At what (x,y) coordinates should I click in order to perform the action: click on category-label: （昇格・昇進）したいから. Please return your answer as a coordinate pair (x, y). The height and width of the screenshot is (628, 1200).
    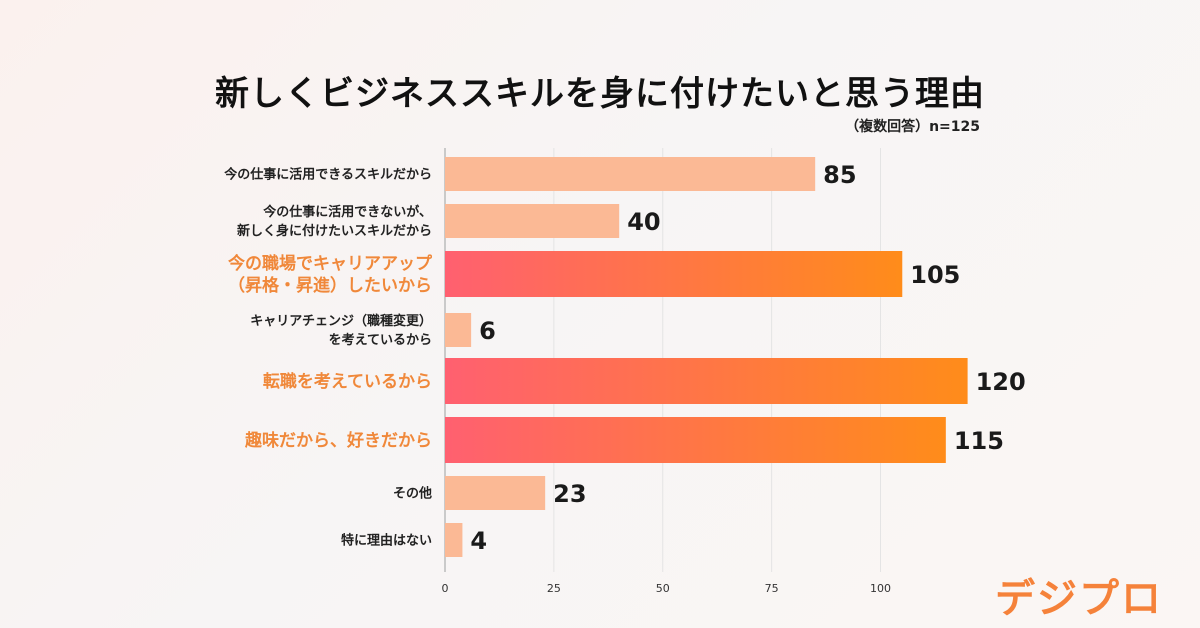
    Looking at the image, I should click on (330, 285).